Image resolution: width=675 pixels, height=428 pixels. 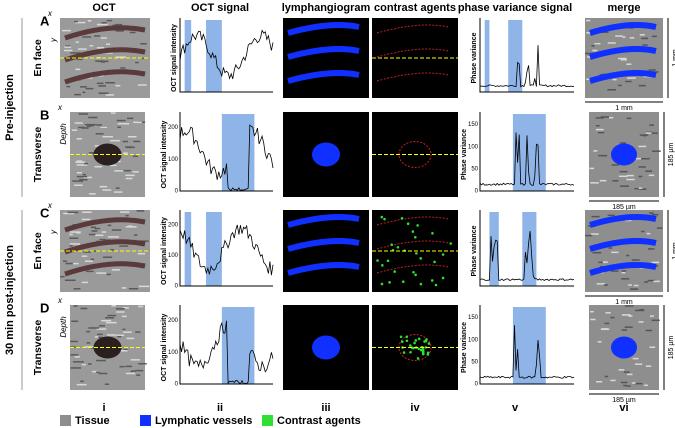 I want to click on column-numeral: vi, so click(x=623, y=408).